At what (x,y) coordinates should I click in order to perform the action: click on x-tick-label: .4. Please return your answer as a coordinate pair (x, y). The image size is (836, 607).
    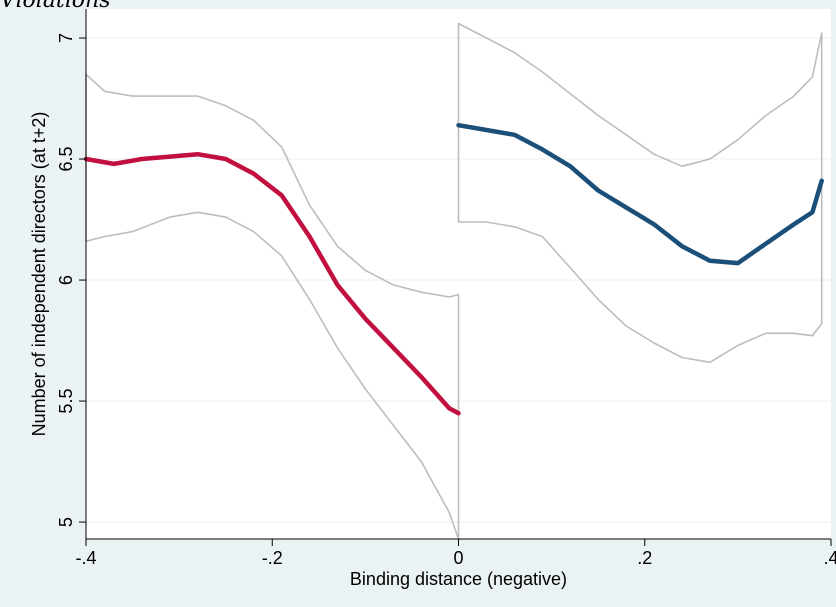
    Looking at the image, I should click on (829, 558).